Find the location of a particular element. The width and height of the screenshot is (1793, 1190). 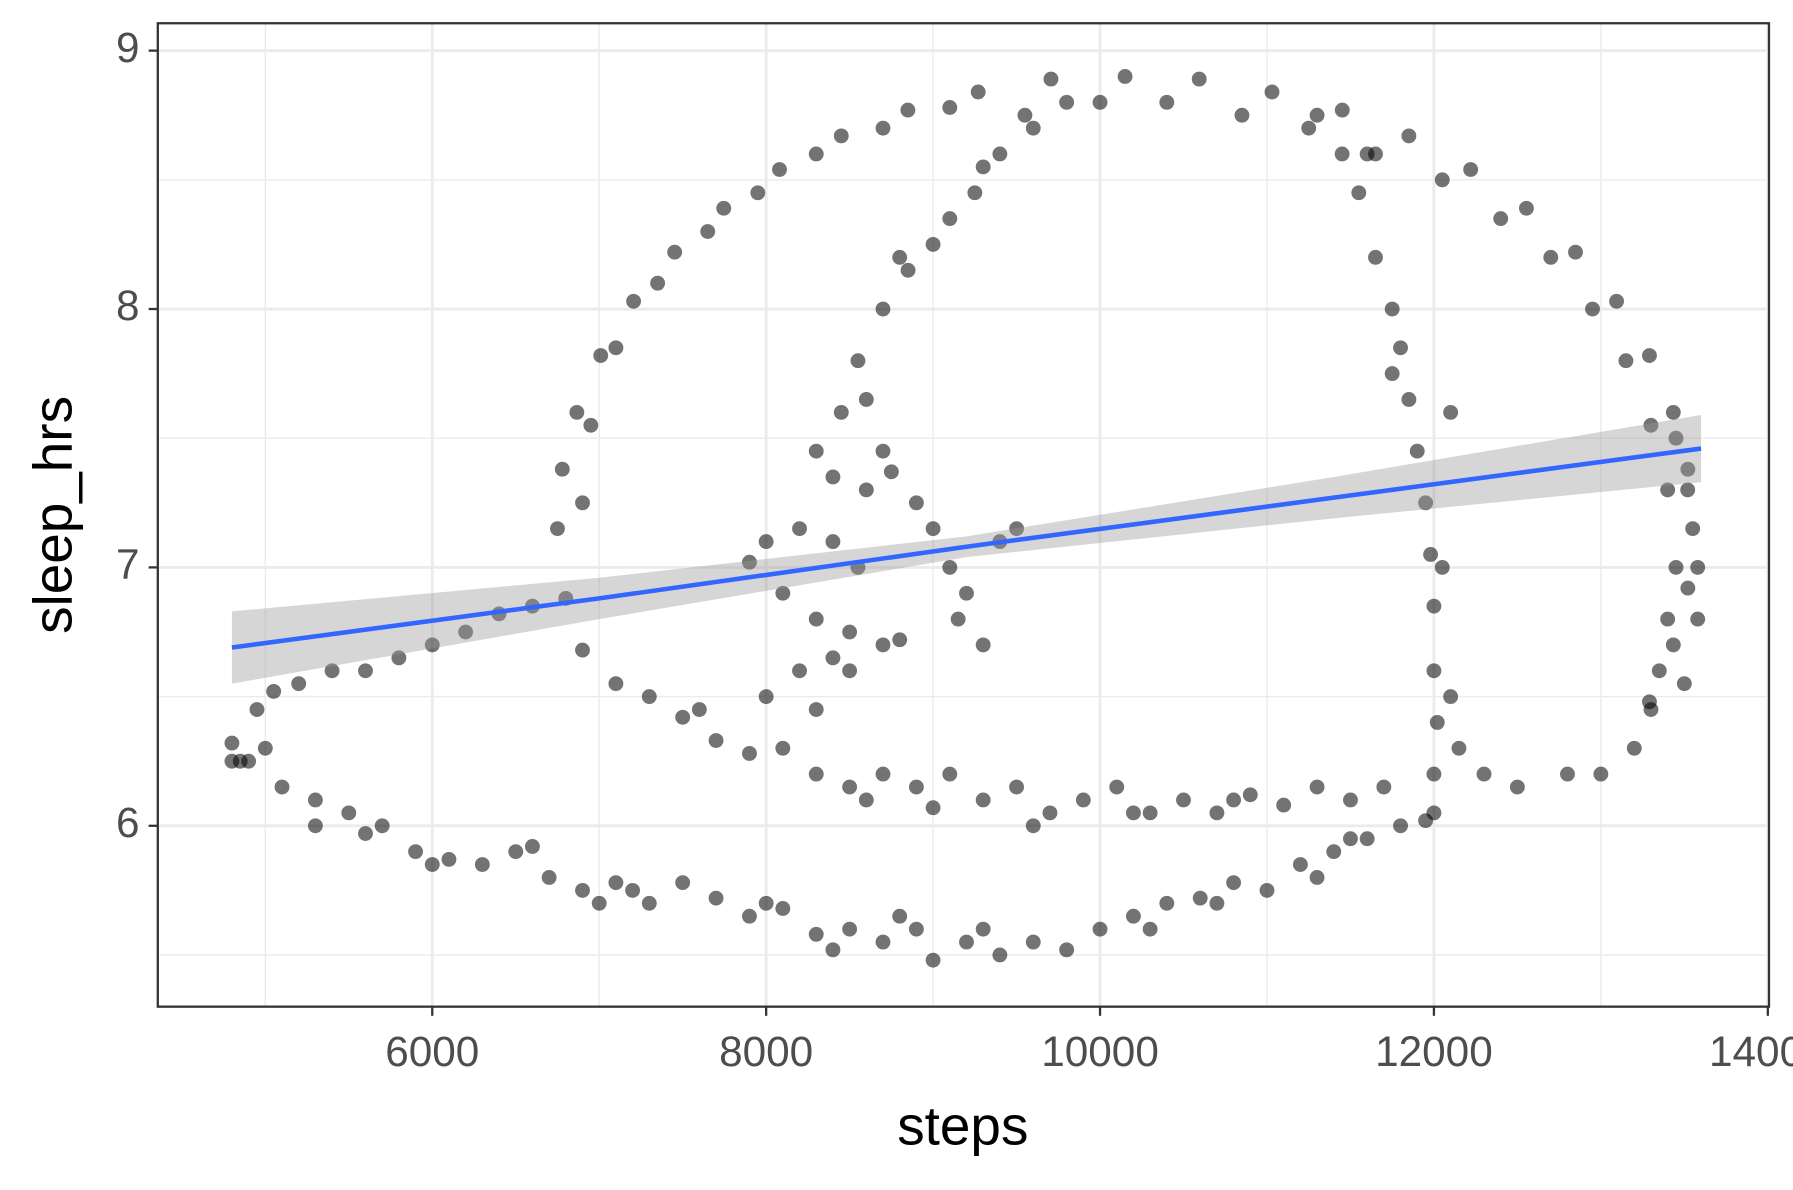

x-tick-label: 6000 is located at coordinates (432, 1051).